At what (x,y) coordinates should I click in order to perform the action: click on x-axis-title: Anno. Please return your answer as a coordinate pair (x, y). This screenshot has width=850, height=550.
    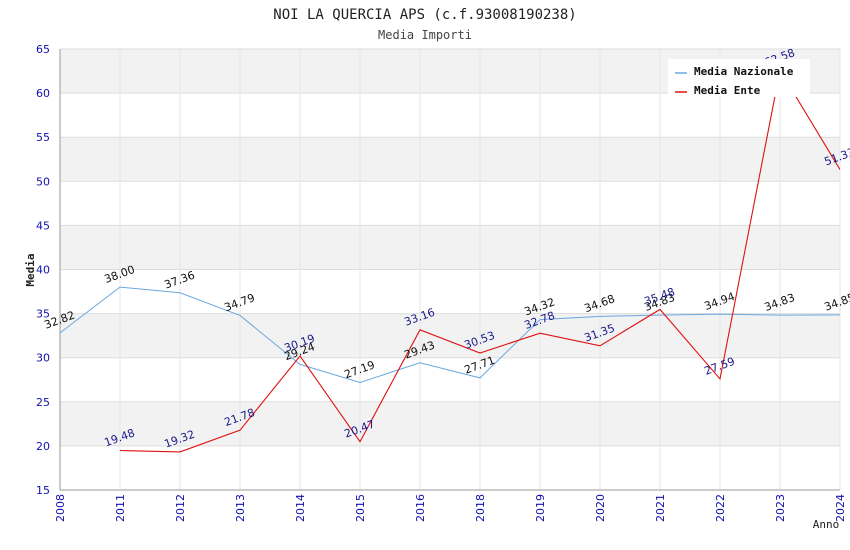
    Looking at the image, I should click on (826, 524).